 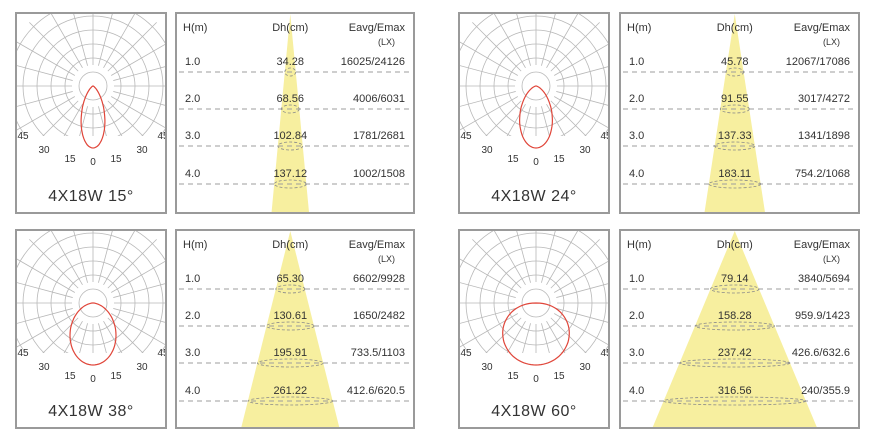 I want to click on polar-box: 45 30 15 0 15 30 45 4X18W 38°, so click(x=91, y=329).